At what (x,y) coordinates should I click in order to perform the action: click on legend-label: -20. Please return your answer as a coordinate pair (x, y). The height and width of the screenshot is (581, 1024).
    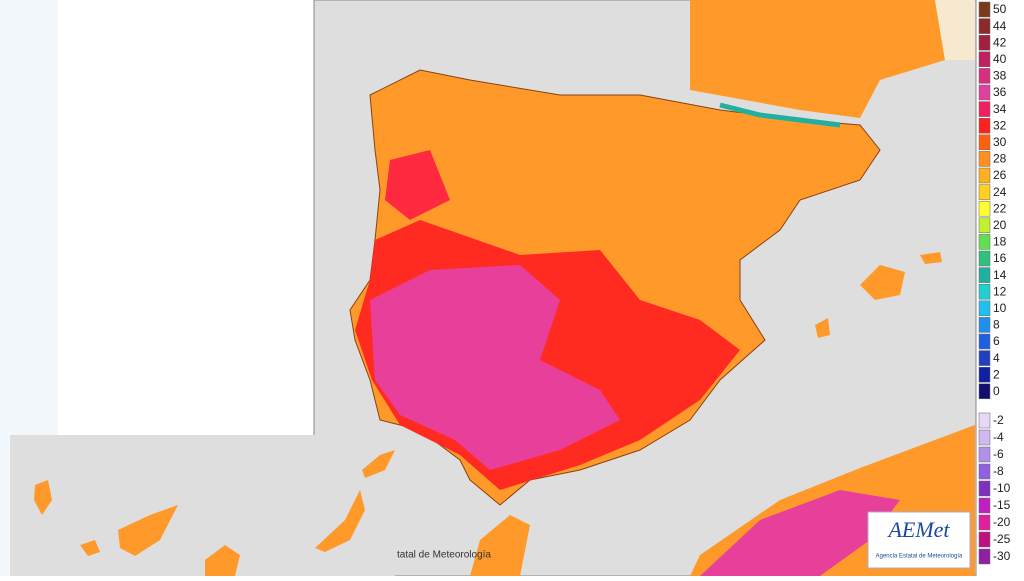
    Looking at the image, I should click on (1002, 522).